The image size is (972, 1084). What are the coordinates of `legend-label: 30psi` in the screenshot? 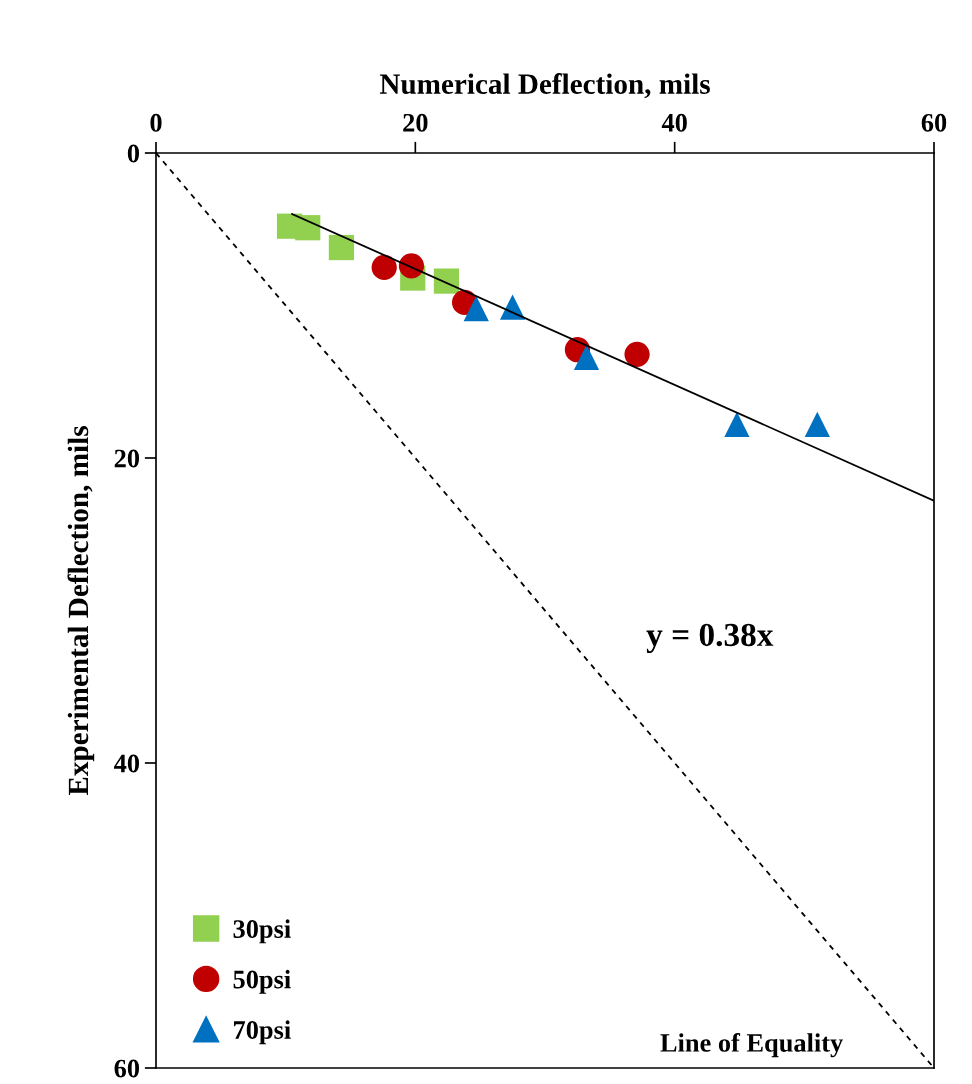 It's located at (262, 931).